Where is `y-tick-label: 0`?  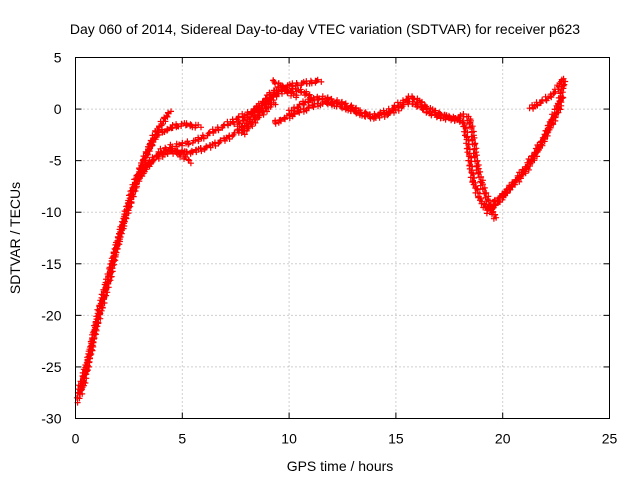
y-tick-label: 0 is located at coordinates (58, 109).